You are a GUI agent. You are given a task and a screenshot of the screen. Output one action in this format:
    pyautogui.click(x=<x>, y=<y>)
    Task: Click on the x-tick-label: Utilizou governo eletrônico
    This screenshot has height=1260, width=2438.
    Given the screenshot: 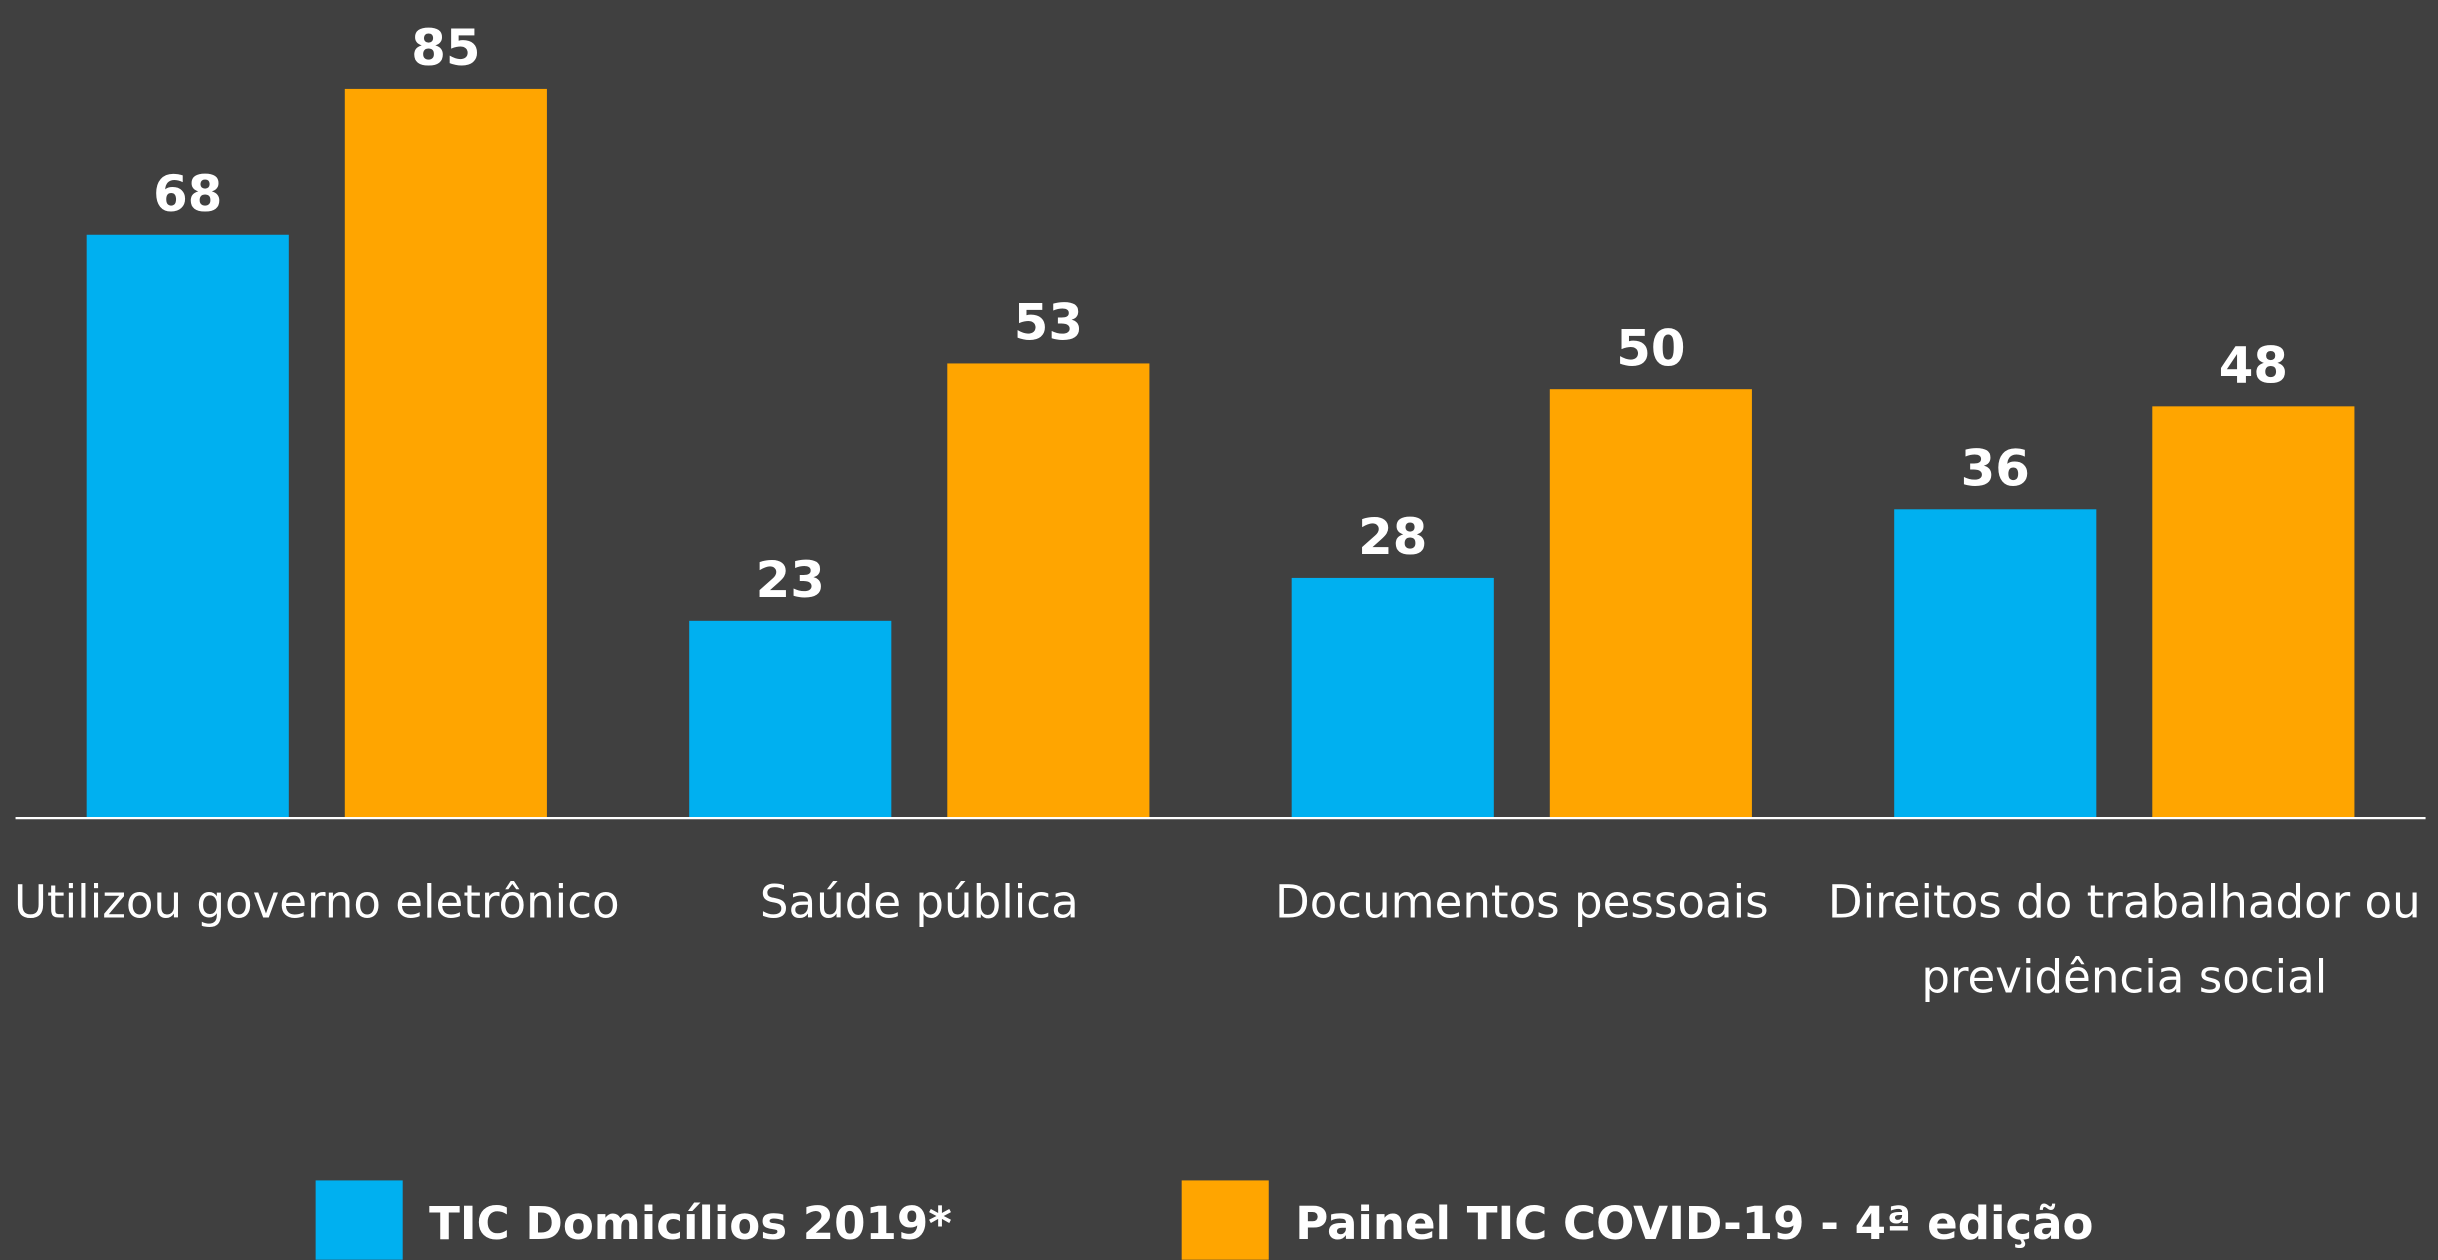 What is the action you would take?
    pyautogui.click(x=316, y=902)
    